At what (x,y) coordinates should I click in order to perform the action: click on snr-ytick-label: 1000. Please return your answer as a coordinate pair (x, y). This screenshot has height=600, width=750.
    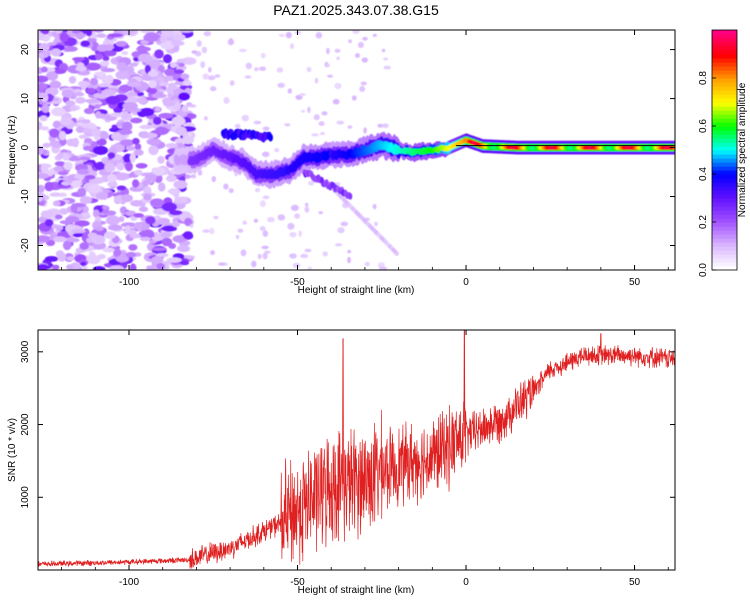
    Looking at the image, I should click on (25, 497).